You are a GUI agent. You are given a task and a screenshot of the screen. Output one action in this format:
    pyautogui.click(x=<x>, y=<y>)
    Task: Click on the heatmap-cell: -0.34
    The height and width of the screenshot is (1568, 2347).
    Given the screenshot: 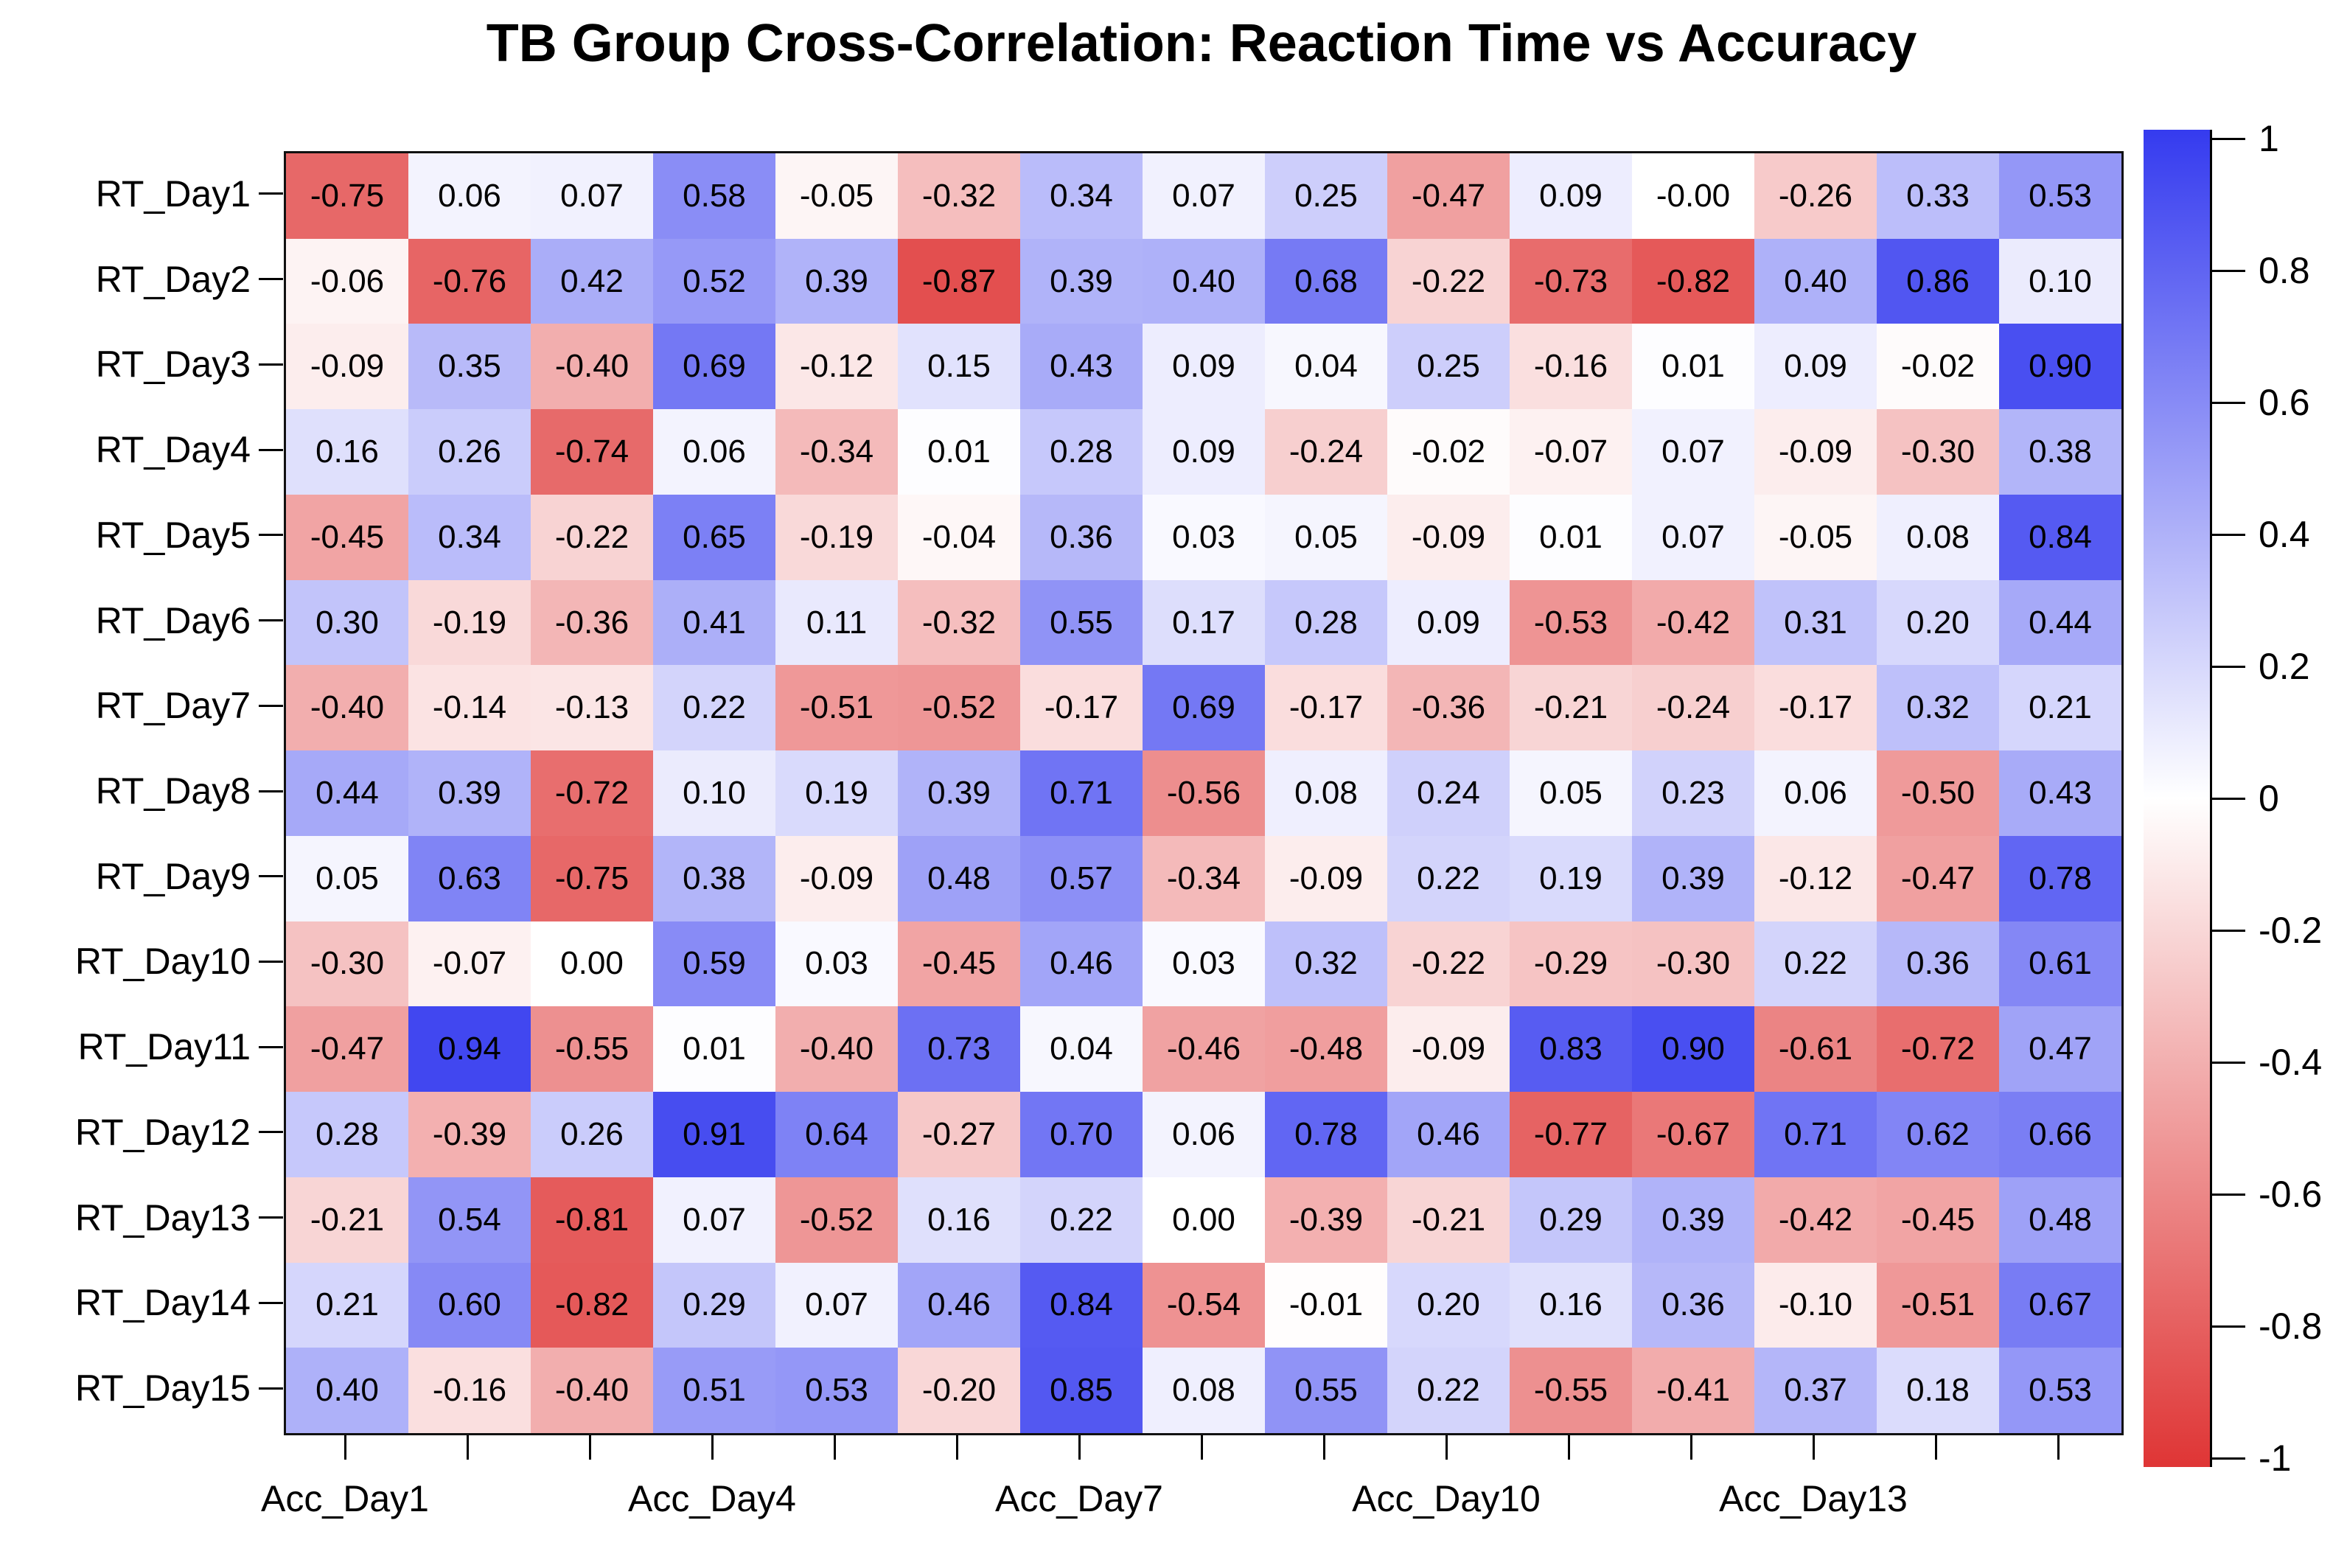 What is the action you would take?
    pyautogui.click(x=1204, y=878)
    